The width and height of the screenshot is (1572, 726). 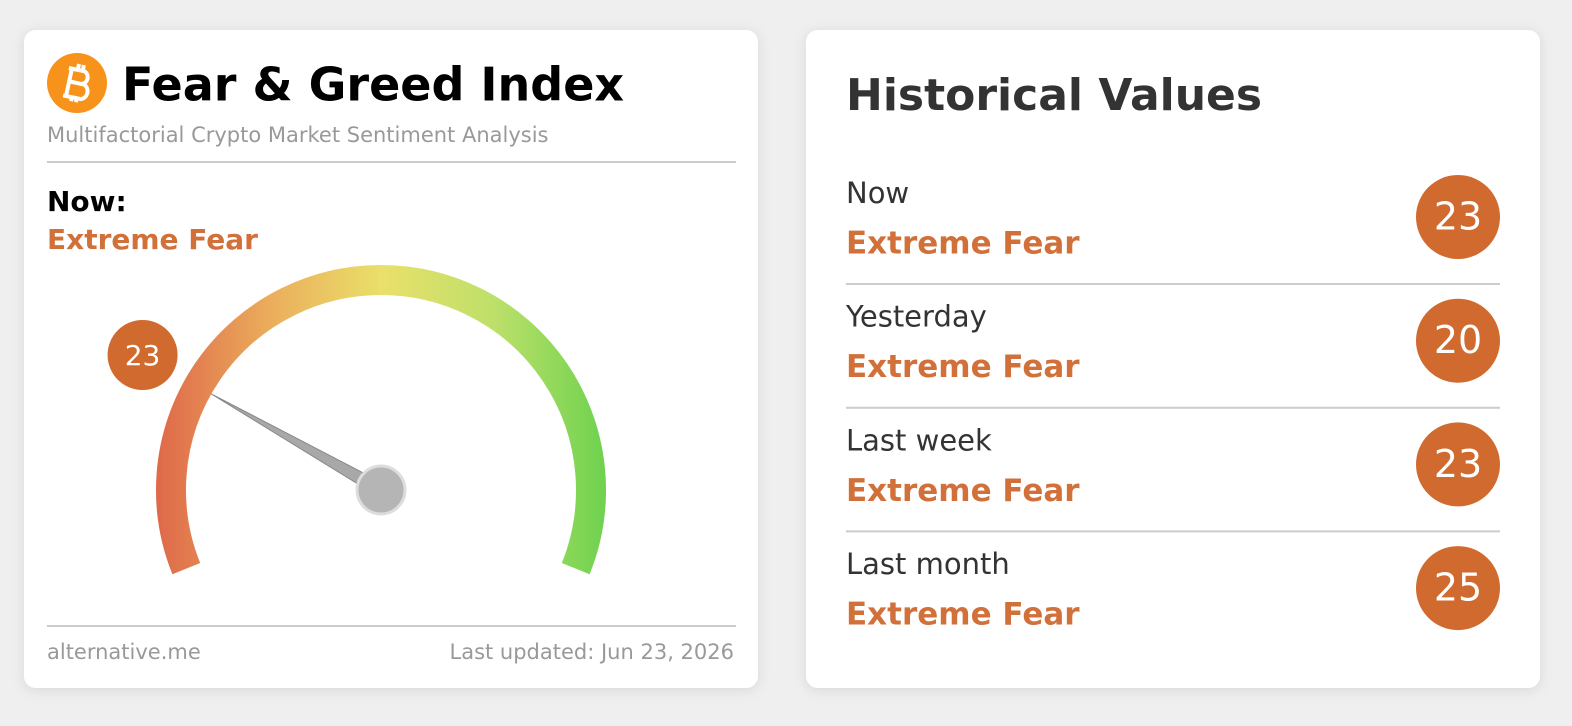 I want to click on gauge-arc, so click(x=381, y=420).